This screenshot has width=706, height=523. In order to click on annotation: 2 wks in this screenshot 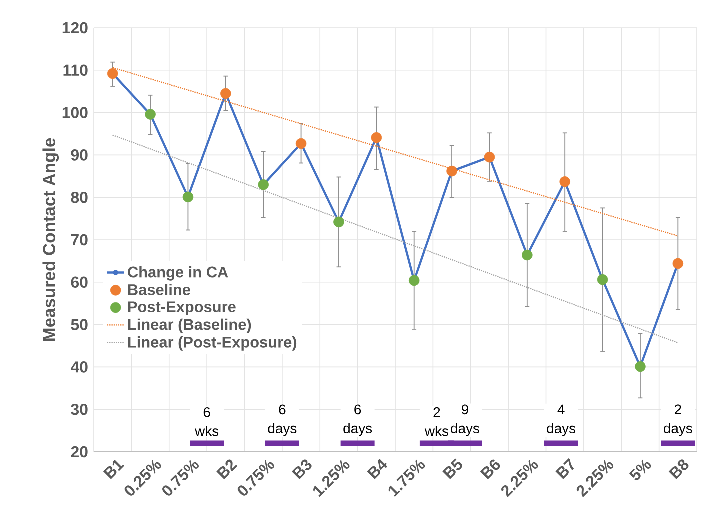, I will do `click(436, 421)`.